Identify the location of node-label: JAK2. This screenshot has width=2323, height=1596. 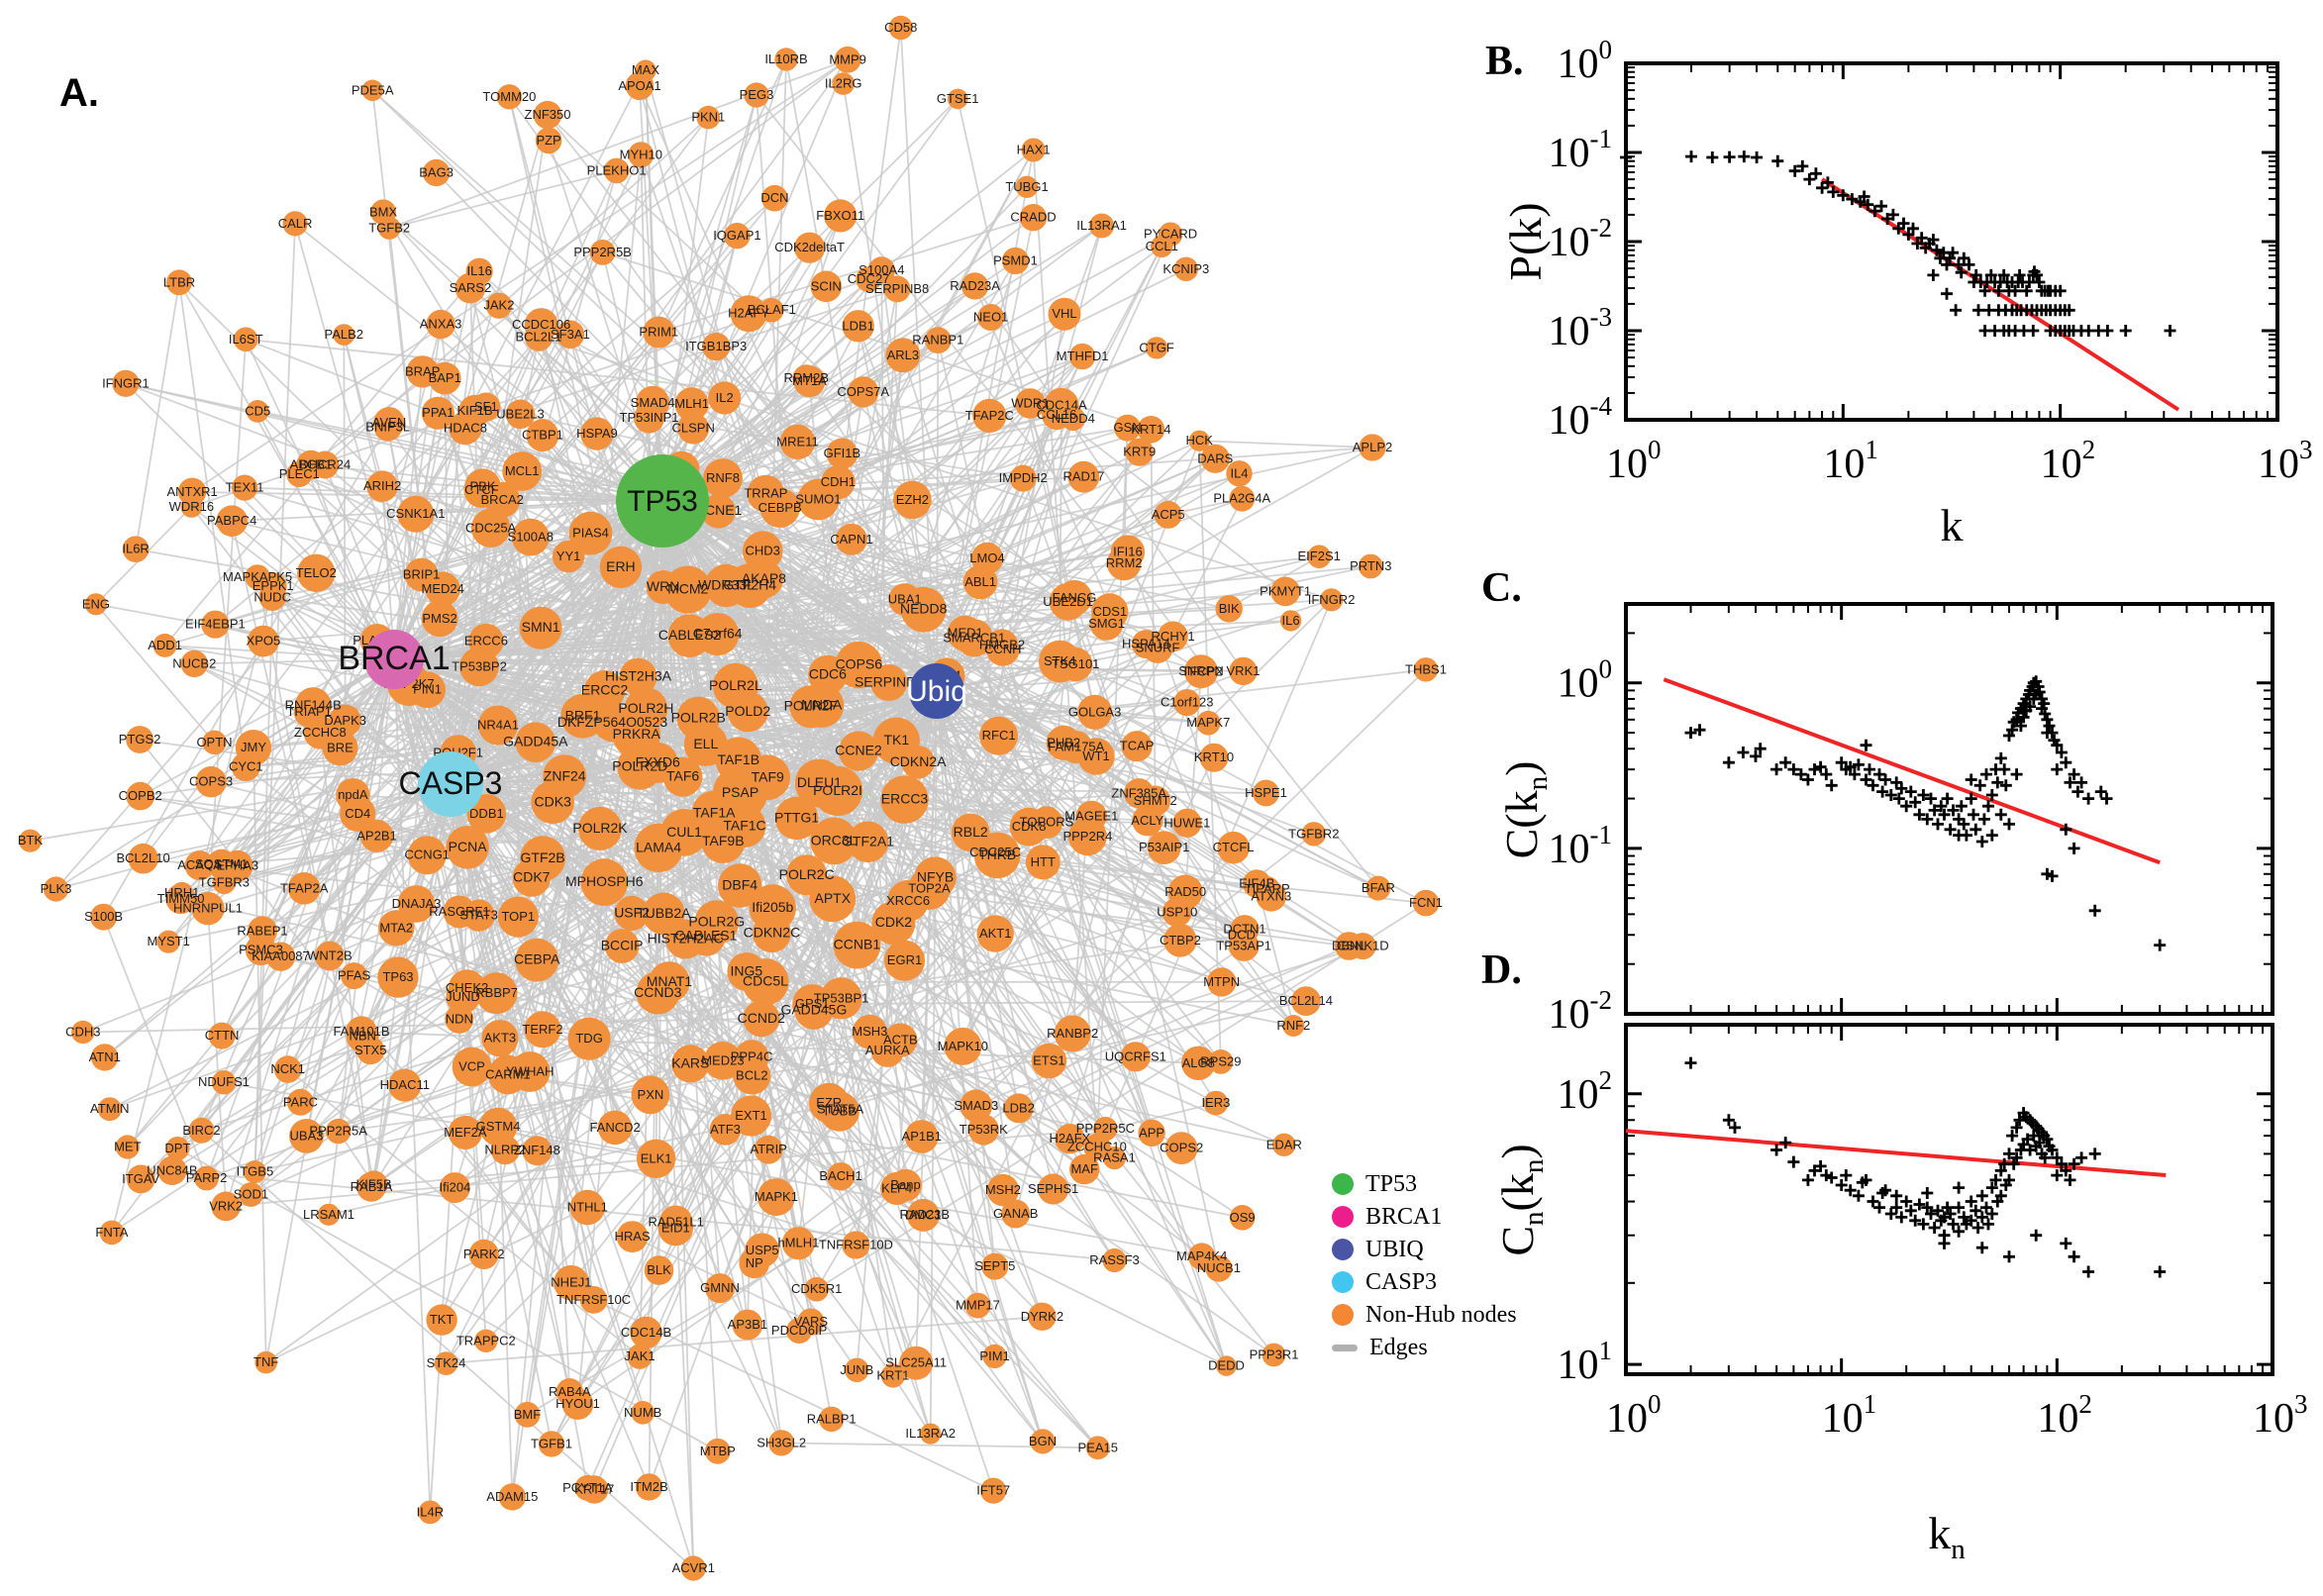
(498, 305).